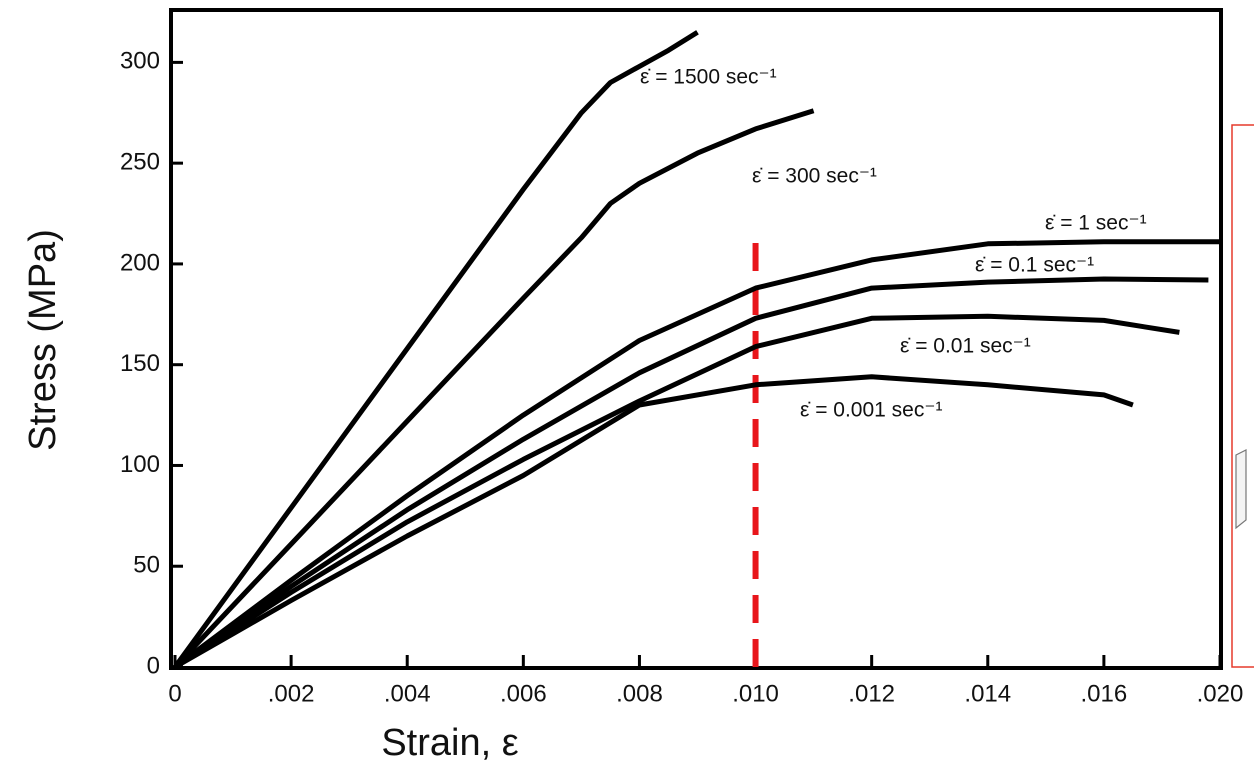 Image resolution: width=1254 pixels, height=781 pixels. I want to click on curve-label: ε̇ = 0.1 sec⁻¹, so click(1034, 265).